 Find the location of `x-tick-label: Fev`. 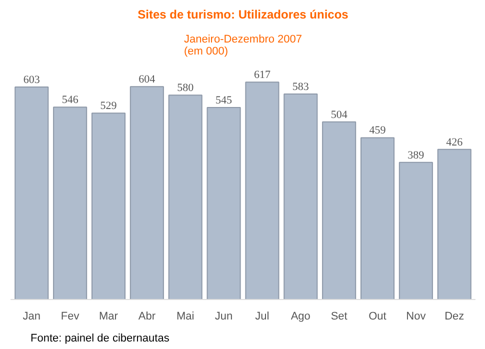

x-tick-label: Fev is located at coordinates (70, 316).